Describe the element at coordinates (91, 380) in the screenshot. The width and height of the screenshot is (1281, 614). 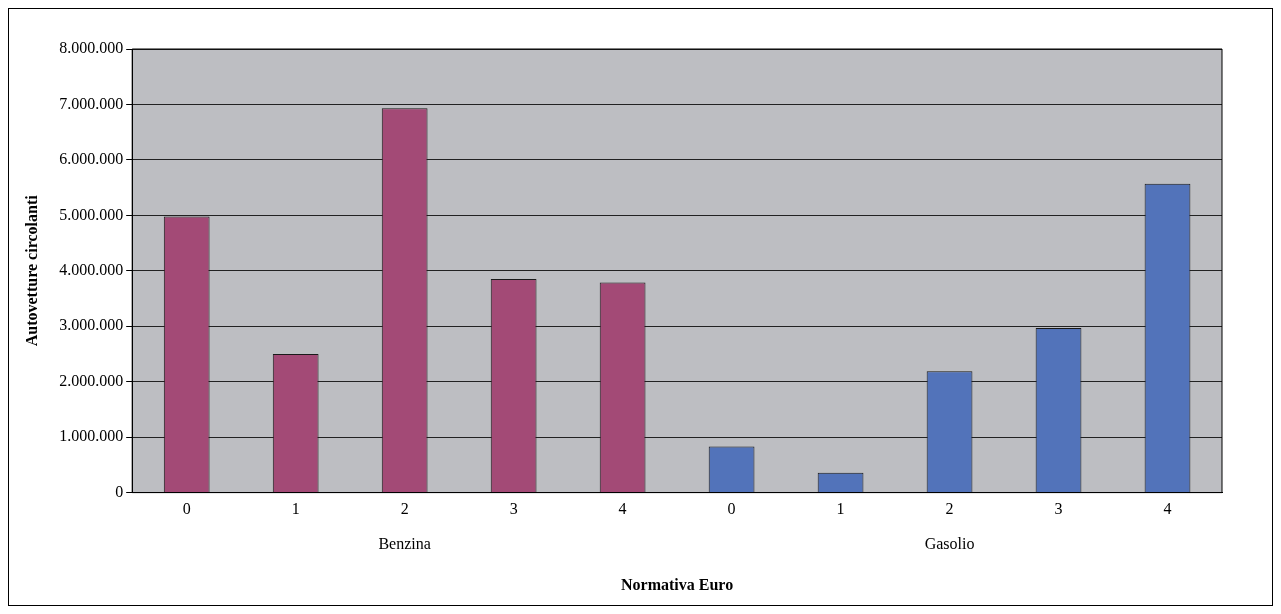
I see `y-tick-label: 2.000.000` at that location.